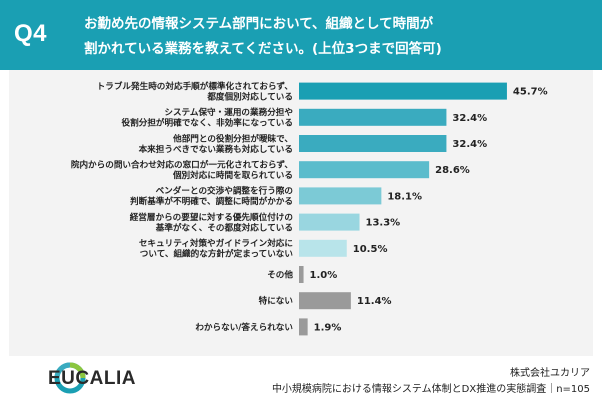  I want to click on company-name: 株式会社ユカリア, so click(550, 373).